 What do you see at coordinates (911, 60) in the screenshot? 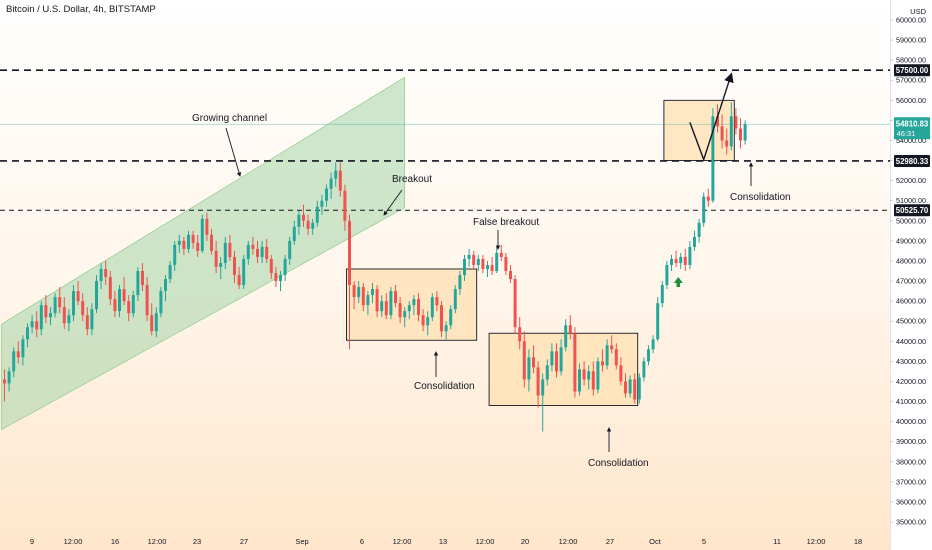
I see `y-tick-label: 58000.00` at bounding box center [911, 60].